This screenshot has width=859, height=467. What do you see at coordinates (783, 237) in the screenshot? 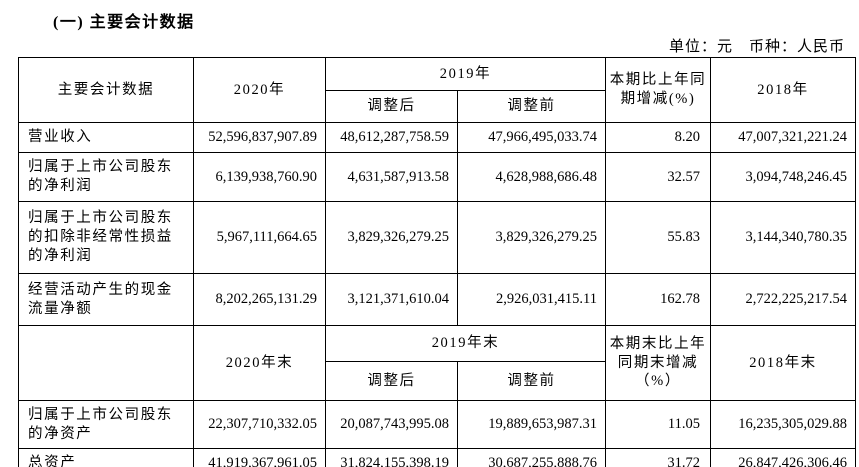
I see `cell-2018: 3,144,340,780.35` at bounding box center [783, 237].